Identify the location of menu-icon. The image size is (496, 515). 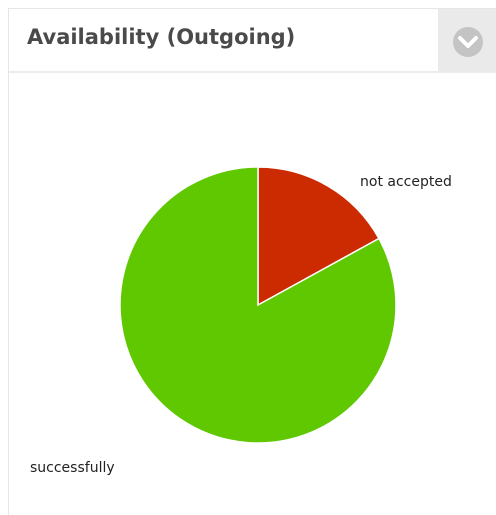
(467, 40).